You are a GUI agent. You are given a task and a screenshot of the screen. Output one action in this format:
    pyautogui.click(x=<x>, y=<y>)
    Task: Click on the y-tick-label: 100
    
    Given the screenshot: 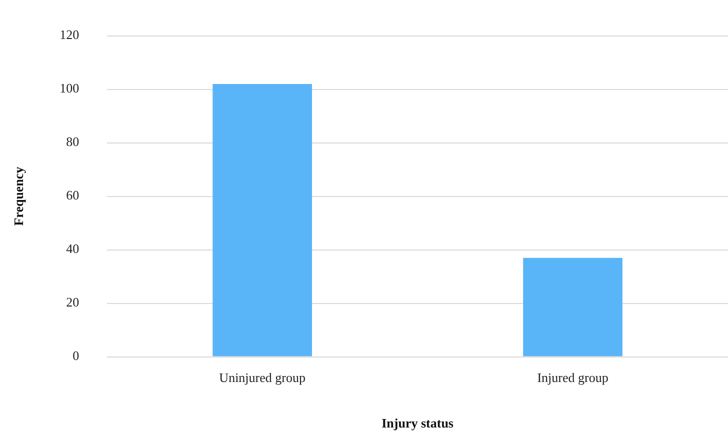 What is the action you would take?
    pyautogui.click(x=70, y=88)
    